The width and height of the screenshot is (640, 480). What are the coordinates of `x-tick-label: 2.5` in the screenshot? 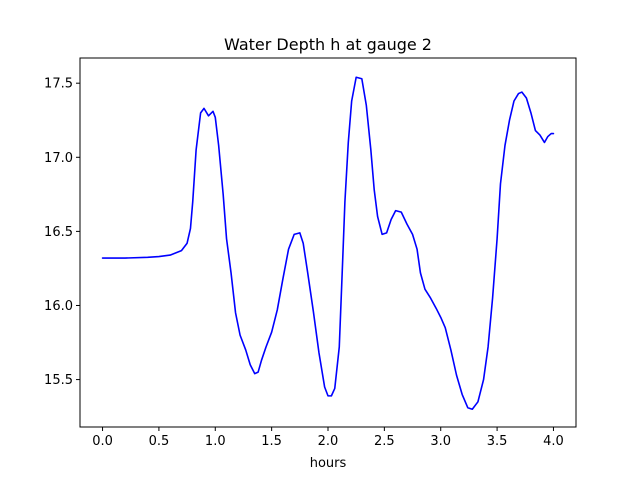 It's located at (384, 441).